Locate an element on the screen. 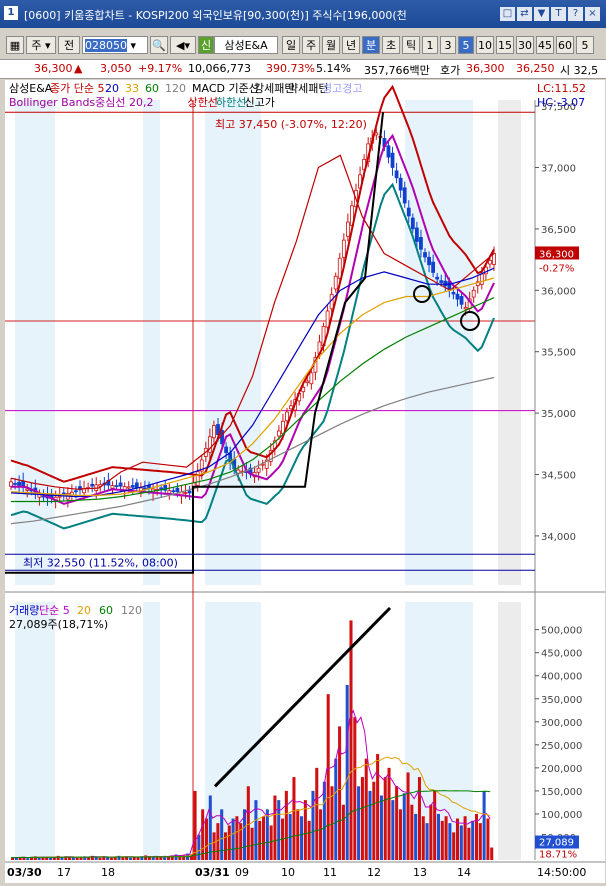 Image resolution: width=606 pixels, height=886 pixels. period-button-9: 5 is located at coordinates (466, 45).